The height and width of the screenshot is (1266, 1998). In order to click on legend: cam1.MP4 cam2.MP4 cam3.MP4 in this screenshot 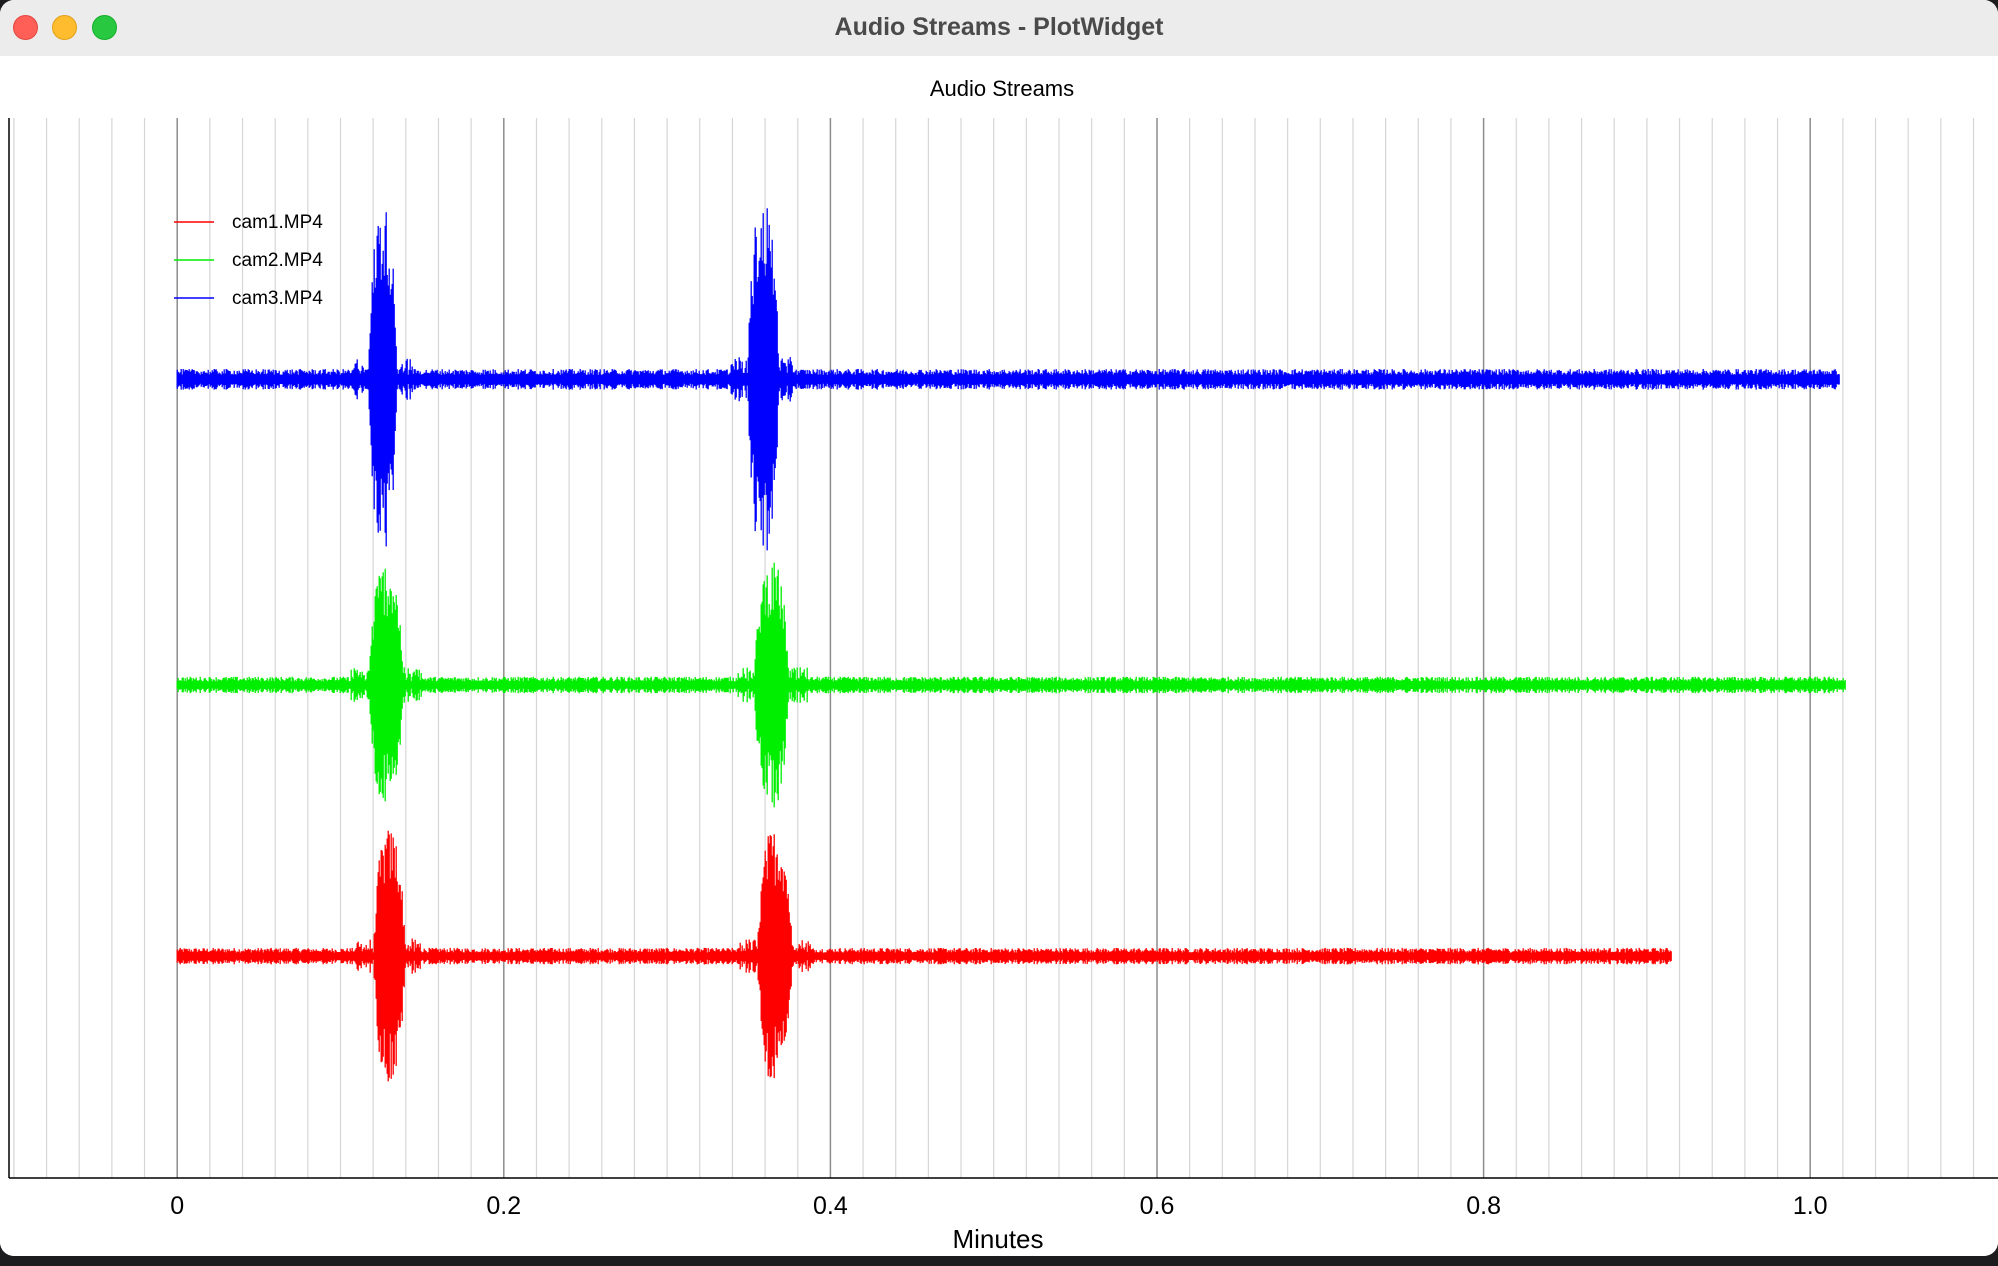, I will do `click(248, 260)`.